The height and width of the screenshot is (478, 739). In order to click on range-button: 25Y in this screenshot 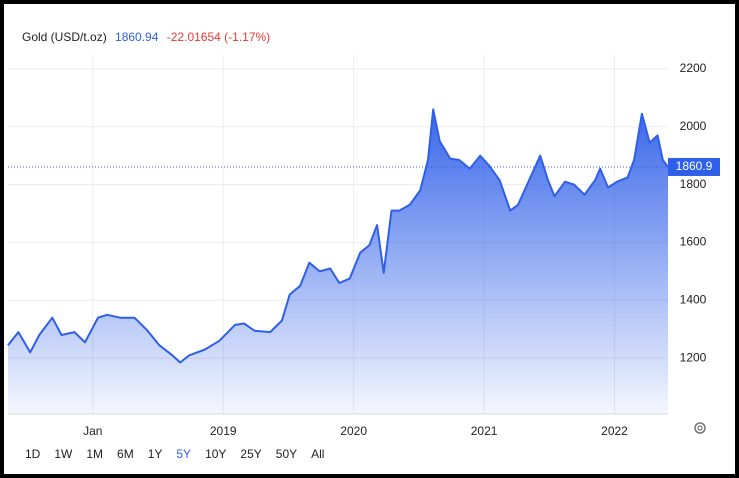, I will do `click(250, 454)`.